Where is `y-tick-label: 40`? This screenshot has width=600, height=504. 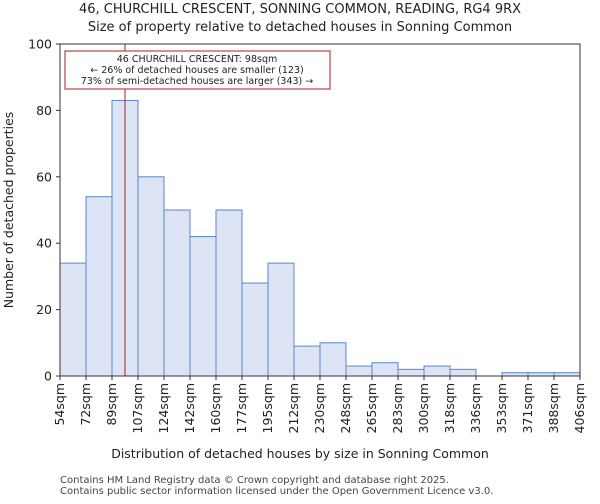 y-tick-label: 40 is located at coordinates (44, 243).